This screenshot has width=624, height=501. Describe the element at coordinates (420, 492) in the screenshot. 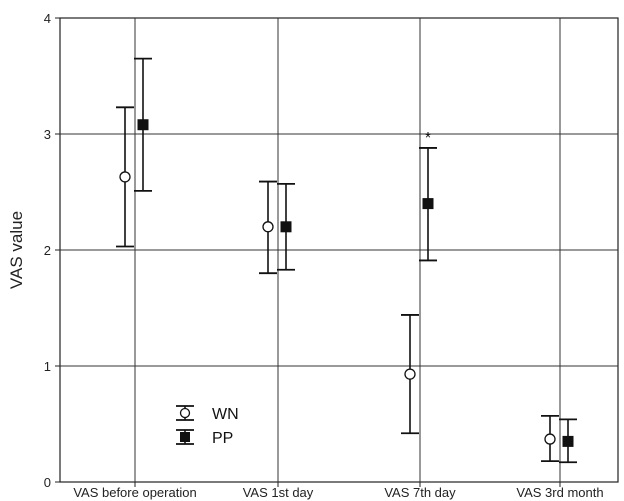

I see `x-tick-label-2: VAS 7th day` at that location.